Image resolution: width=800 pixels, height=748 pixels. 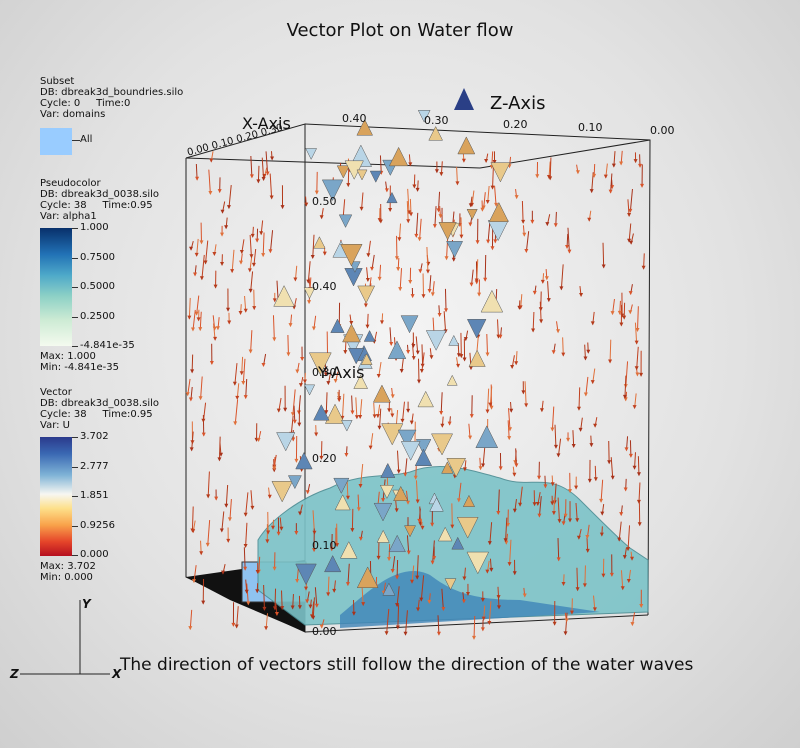 What do you see at coordinates (14, 674) in the screenshot?
I see `triad-z-label: Z` at bounding box center [14, 674].